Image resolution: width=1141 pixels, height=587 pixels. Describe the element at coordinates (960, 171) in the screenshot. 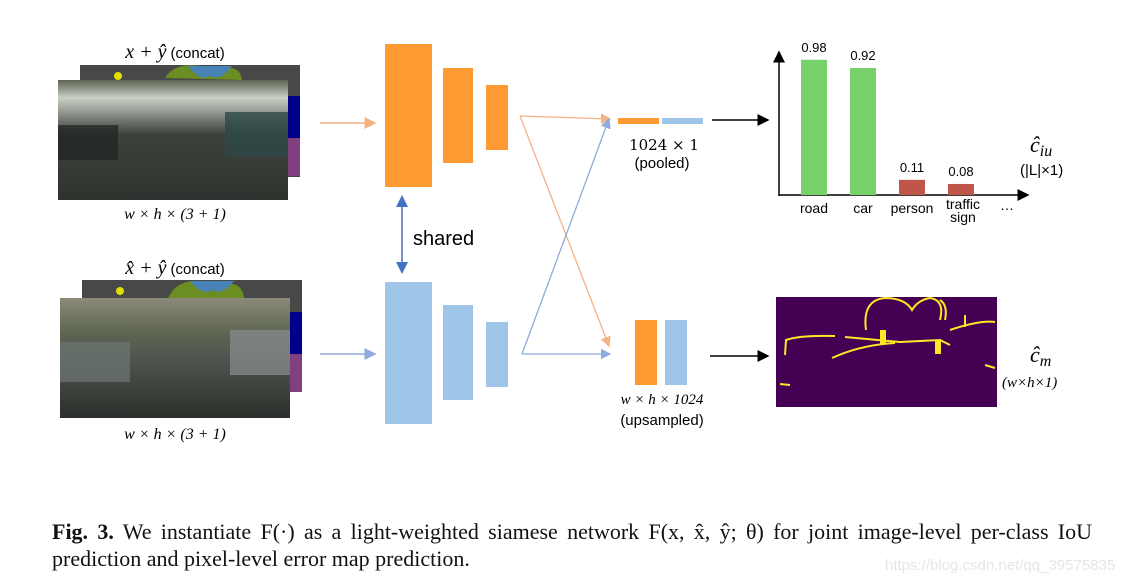

I see `bar-value-label: 0.08` at that location.